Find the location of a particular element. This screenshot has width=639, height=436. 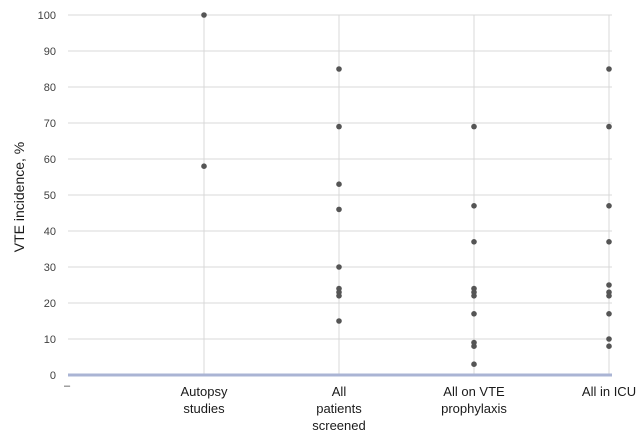

x-category-label: prophylaxis is located at coordinates (474, 408).